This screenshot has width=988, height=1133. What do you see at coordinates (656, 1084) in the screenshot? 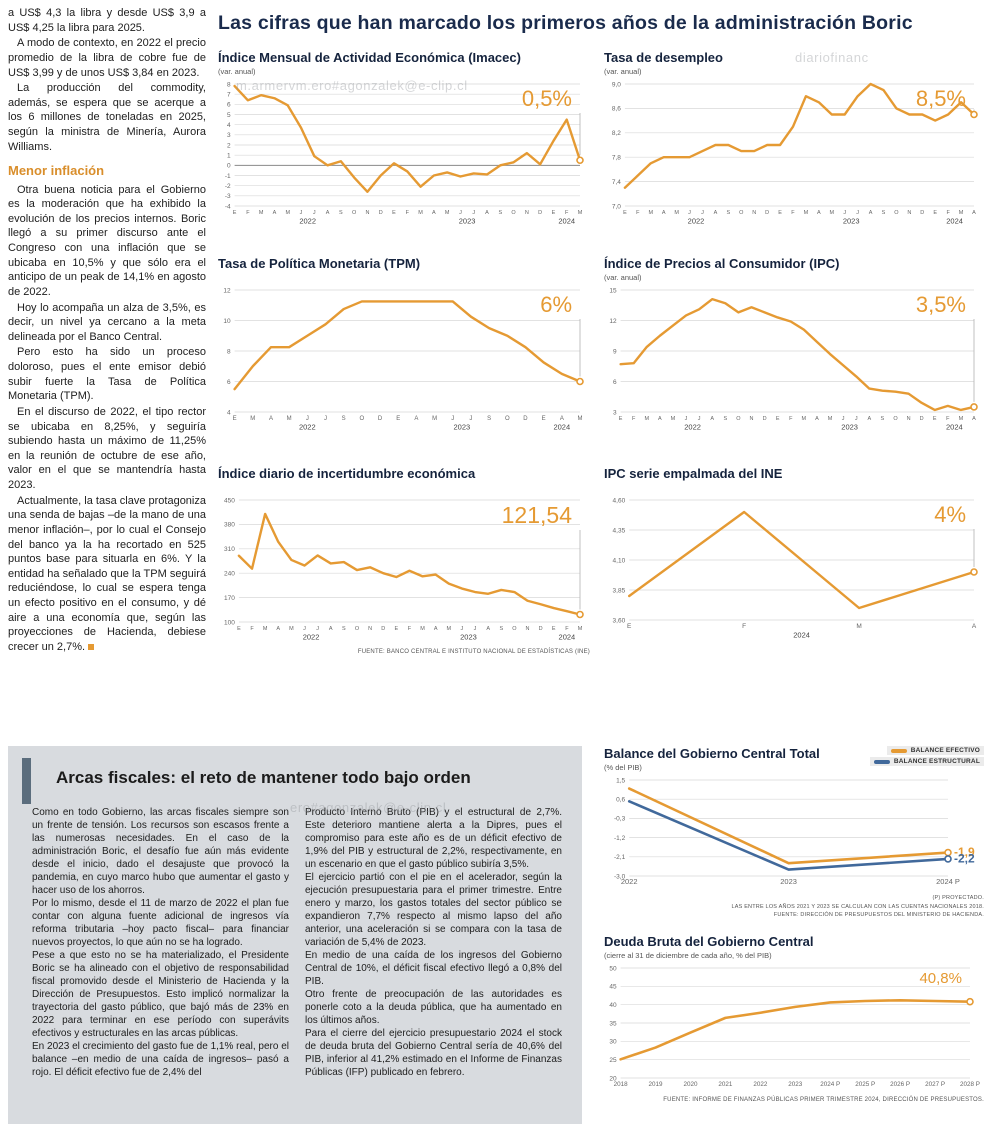
I see `svg-text: 2019` at bounding box center [656, 1084].